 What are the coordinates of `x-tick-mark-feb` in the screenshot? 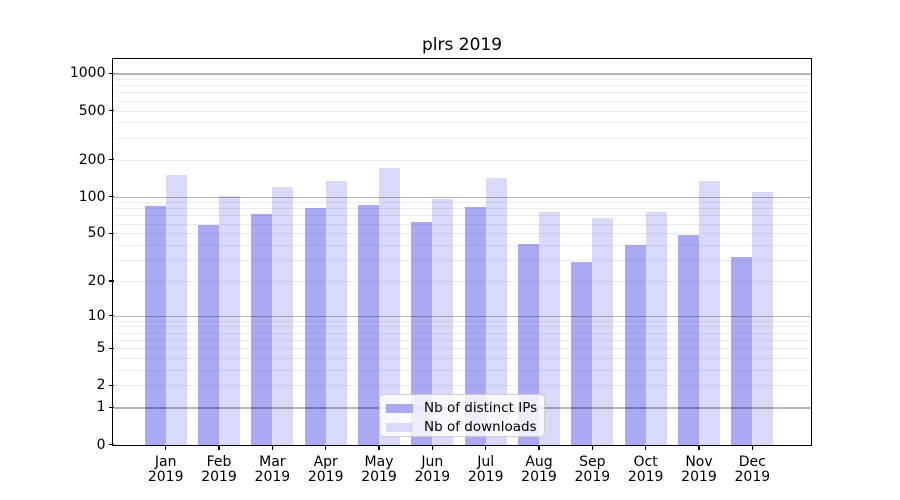 It's located at (219, 447).